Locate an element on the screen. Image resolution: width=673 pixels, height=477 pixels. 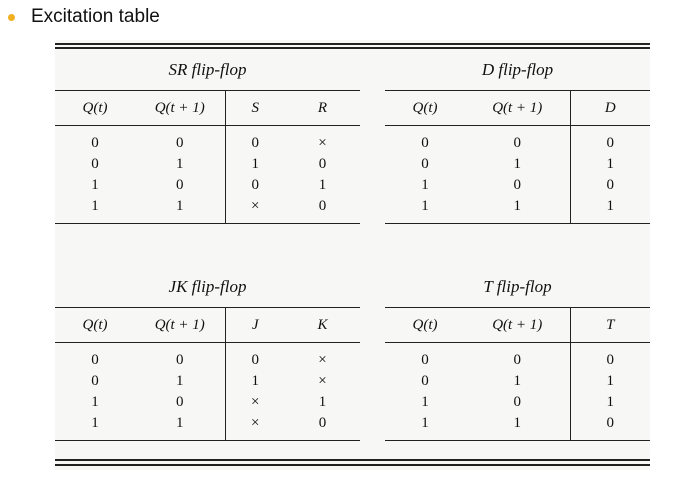
d-caption: D flip-flop is located at coordinates (517, 69).